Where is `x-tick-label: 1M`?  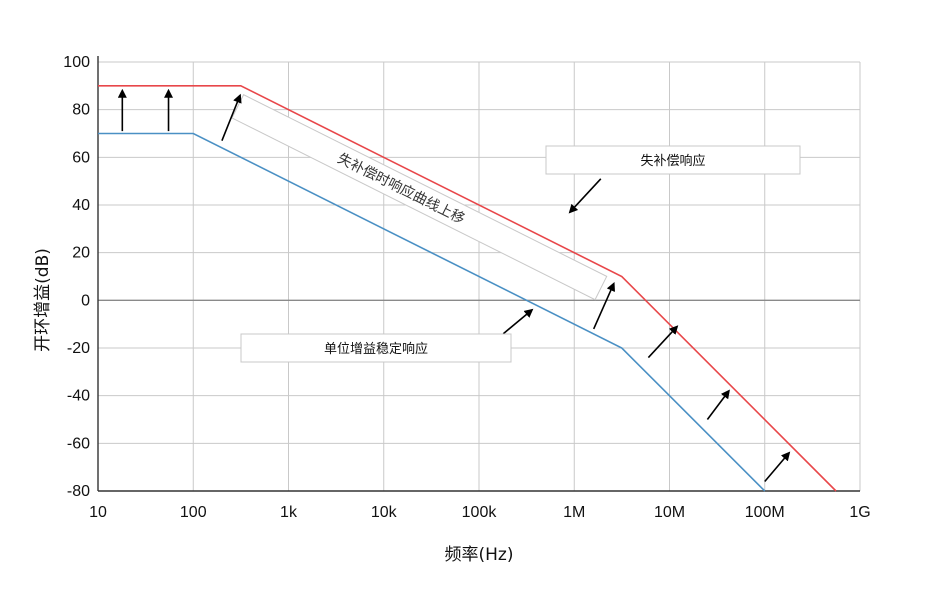 x-tick-label: 1M is located at coordinates (574, 512).